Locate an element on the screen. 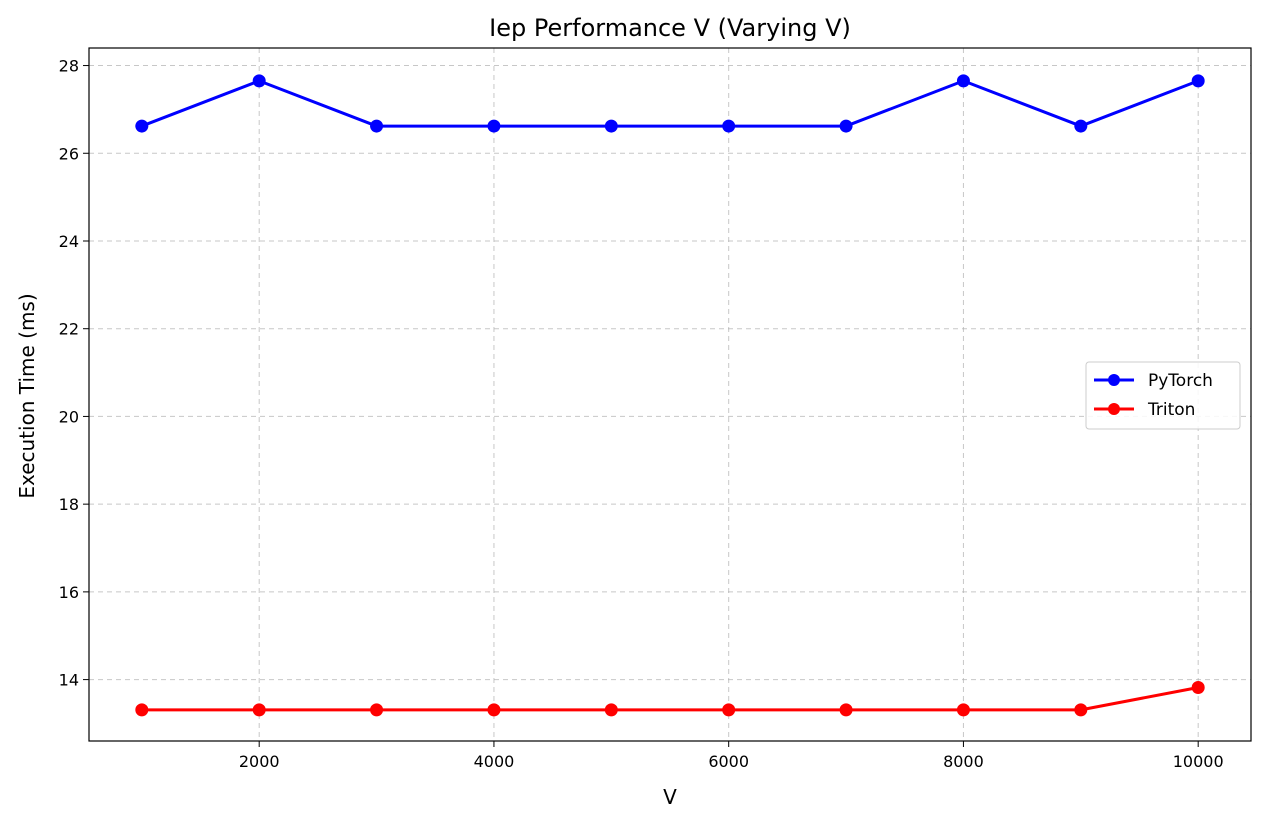 Image resolution: width=1266 pixels, height=824 pixels. y-axis-ticks: 14 16 18 20 22 24 26 28 is located at coordinates (74, 373).